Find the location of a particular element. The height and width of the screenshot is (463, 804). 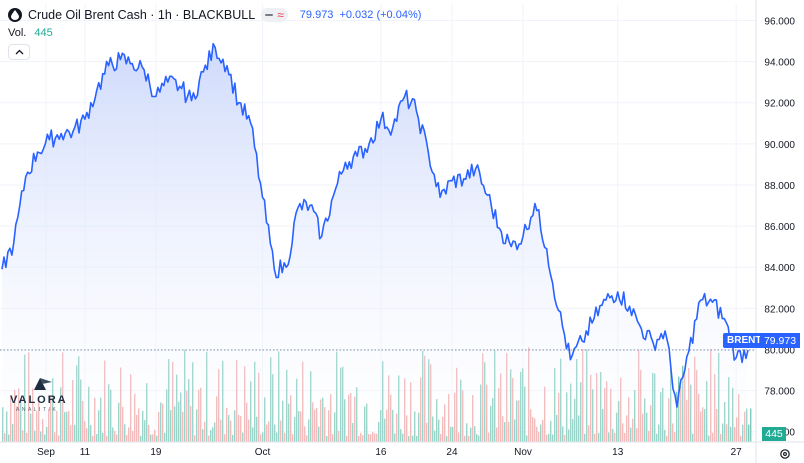

y-tick-label: 82.000 is located at coordinates (779, 309).